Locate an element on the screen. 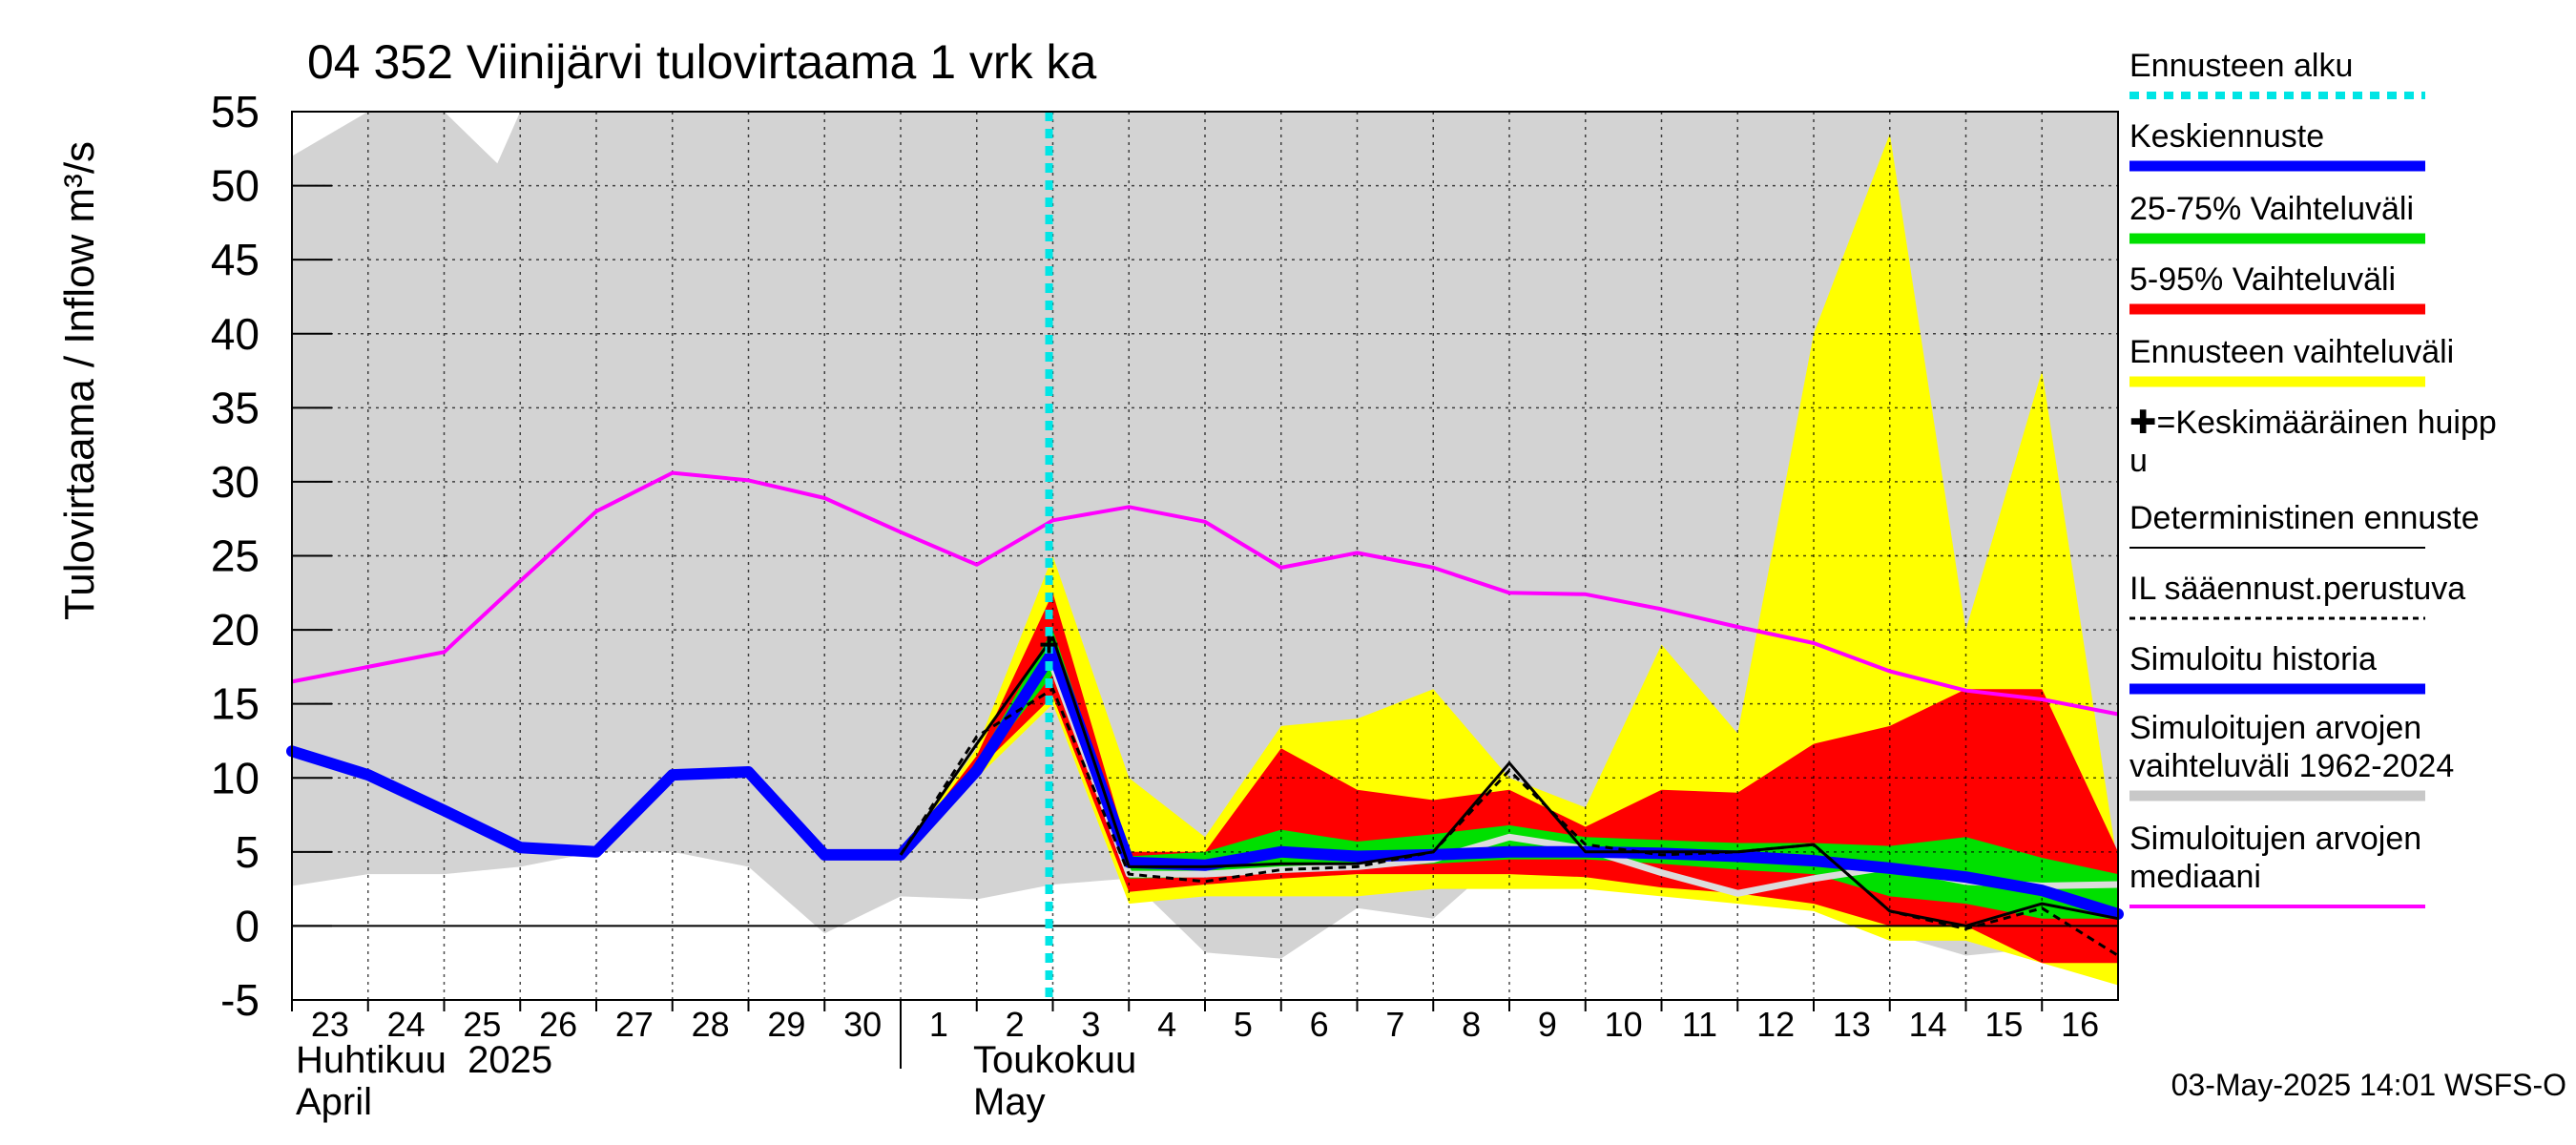  x-day-label: 14 is located at coordinates (1928, 1025).